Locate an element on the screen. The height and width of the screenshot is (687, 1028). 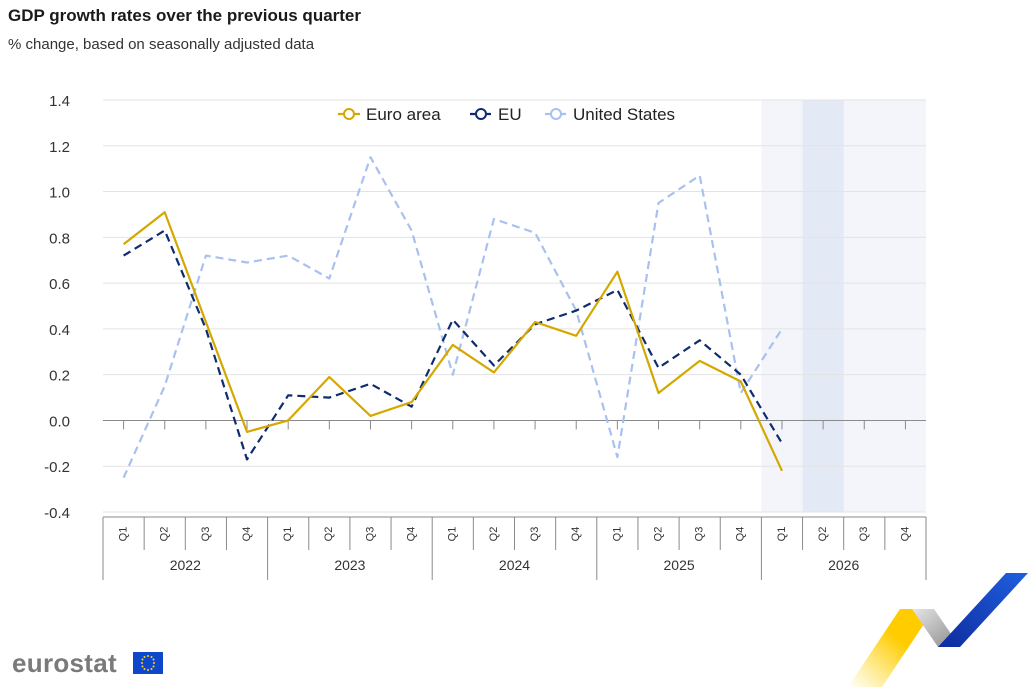
y-tick-label: 1.2 is located at coordinates (59, 147).